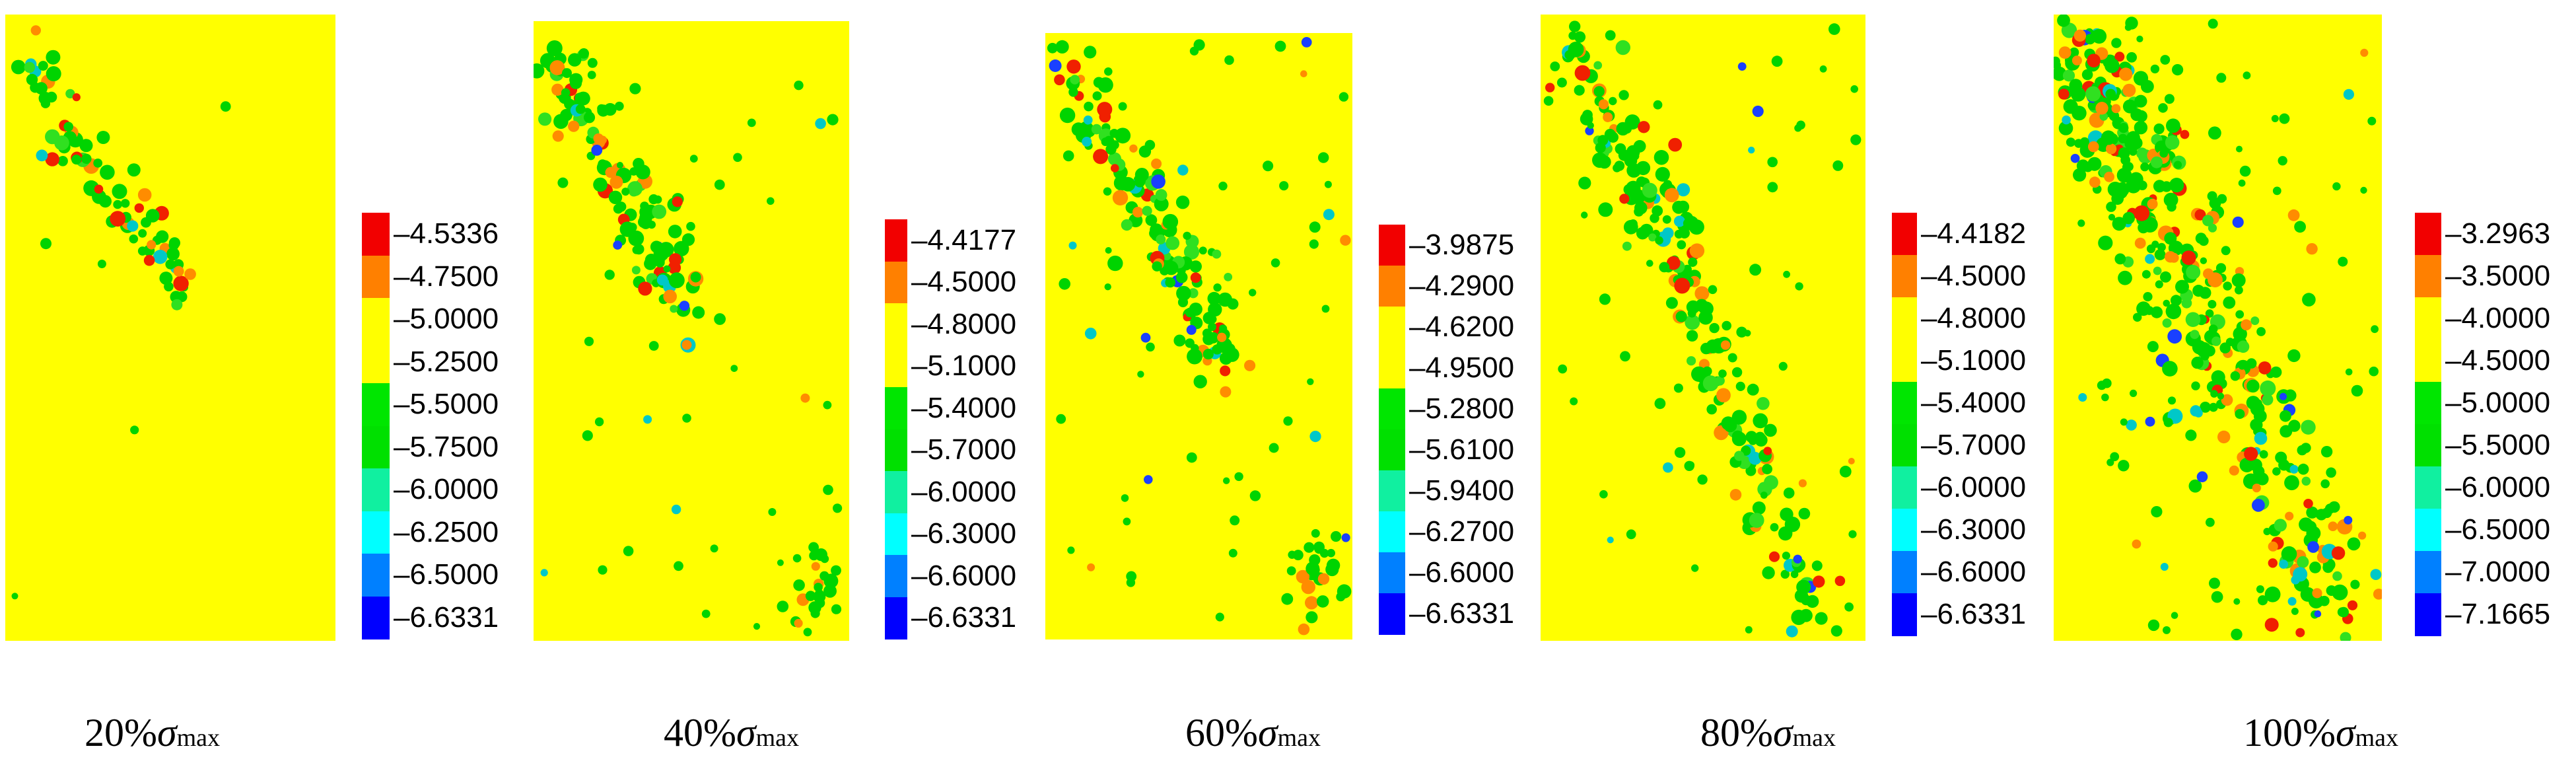 The height and width of the screenshot is (767, 2576). Describe the element at coordinates (1974, 233) in the screenshot. I see `colorbar-tick-label: –4.4182` at that location.